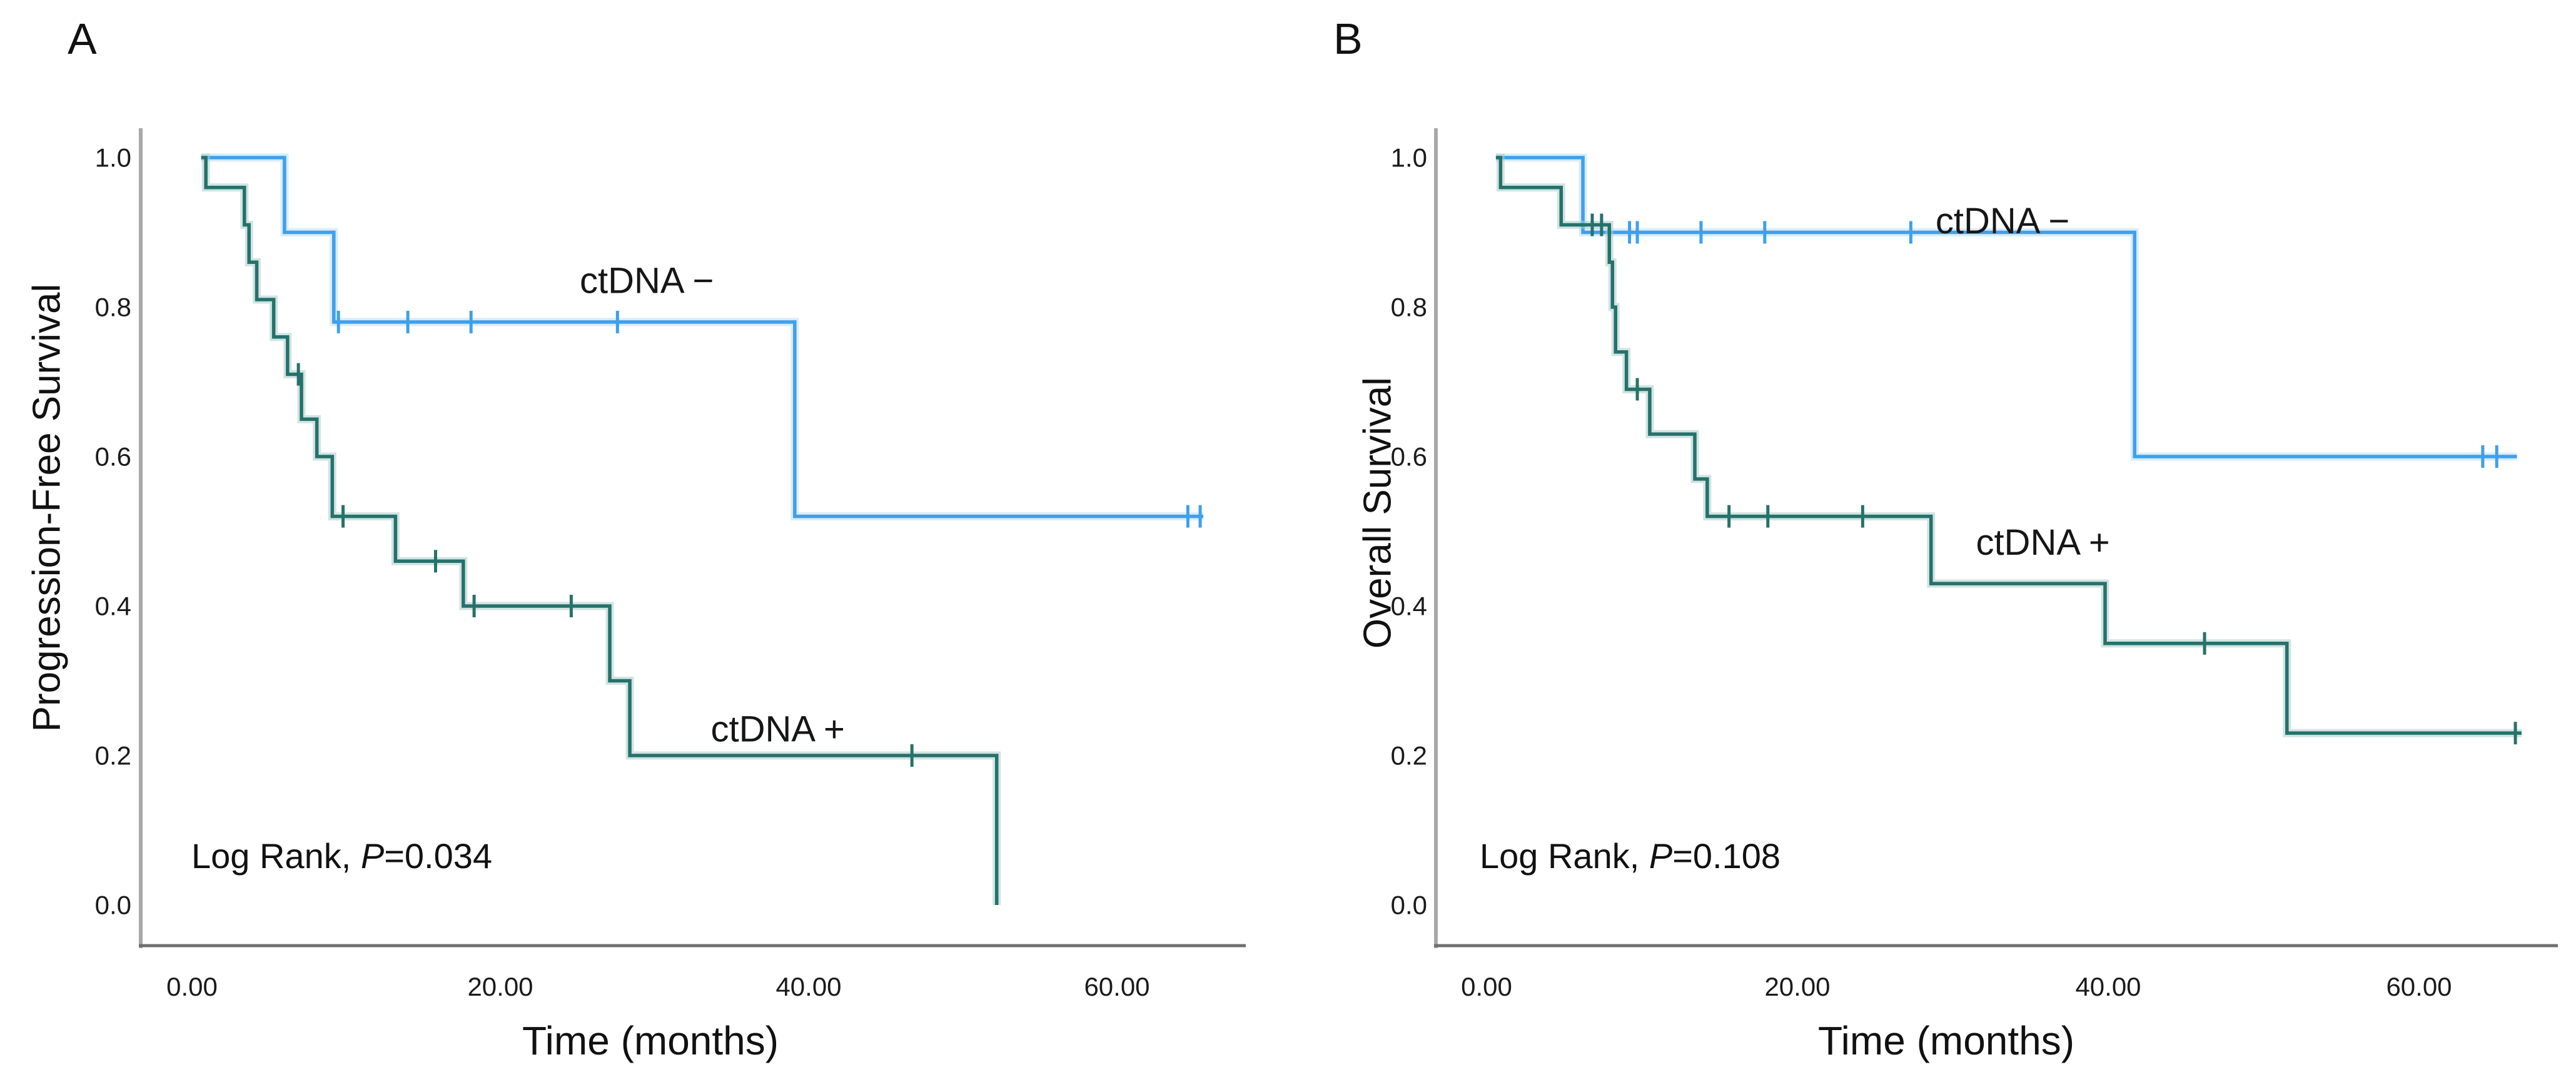  I want to click on series-label-ctdna_negative-B: ctDNA −, so click(2003, 221).